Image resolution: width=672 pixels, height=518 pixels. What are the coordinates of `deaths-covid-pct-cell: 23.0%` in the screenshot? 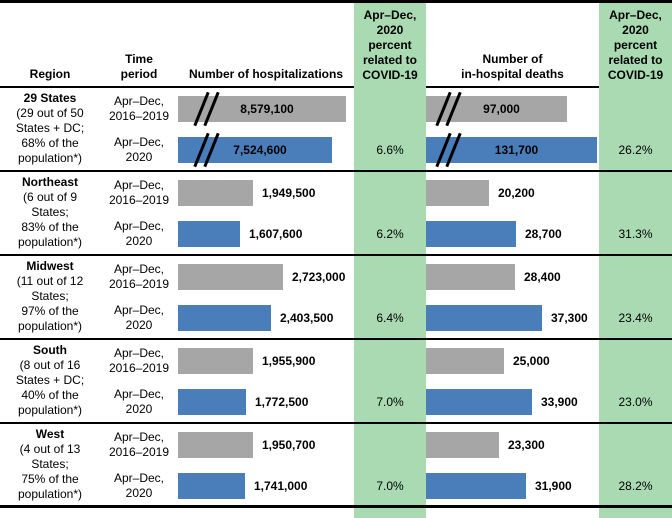 It's located at (635, 381).